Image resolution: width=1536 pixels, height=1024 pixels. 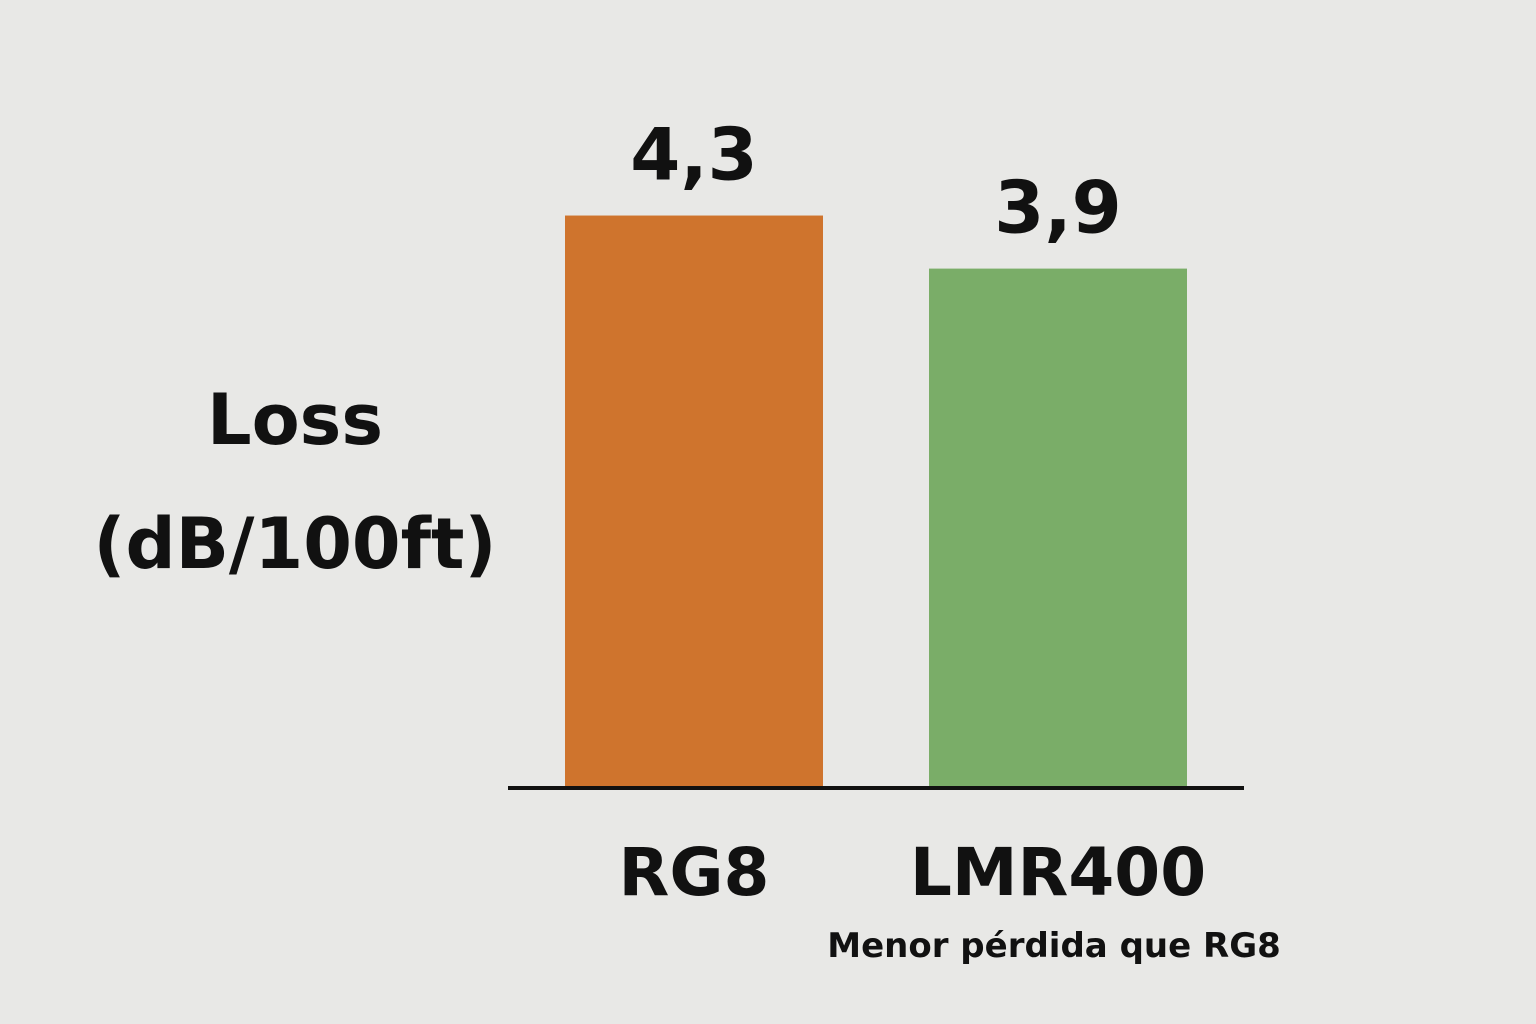 I want to click on value-label: 4,3, so click(x=694, y=155).